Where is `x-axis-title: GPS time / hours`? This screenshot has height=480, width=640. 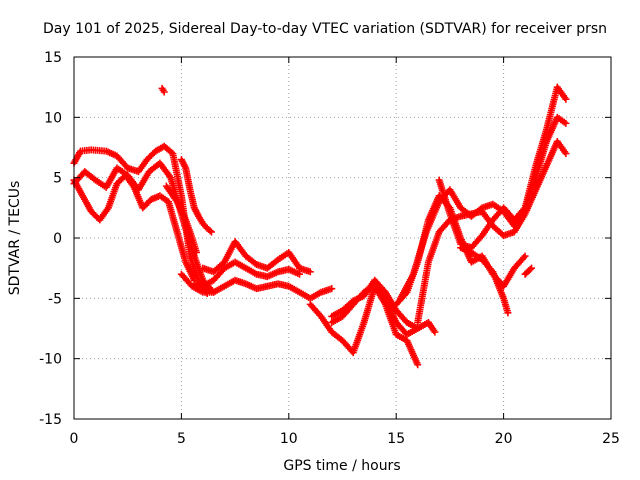 x-axis-title: GPS time / hours is located at coordinates (341, 466).